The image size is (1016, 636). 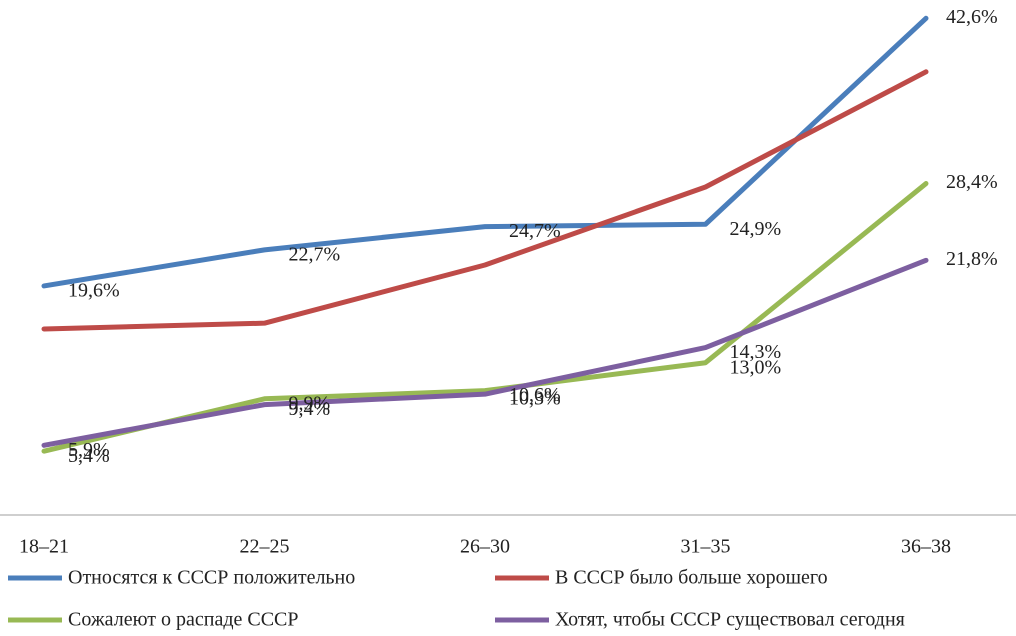 What do you see at coordinates (730, 620) in the screenshot?
I see `legend-label: Хотят, чтобы СССР существовал сегодня` at bounding box center [730, 620].